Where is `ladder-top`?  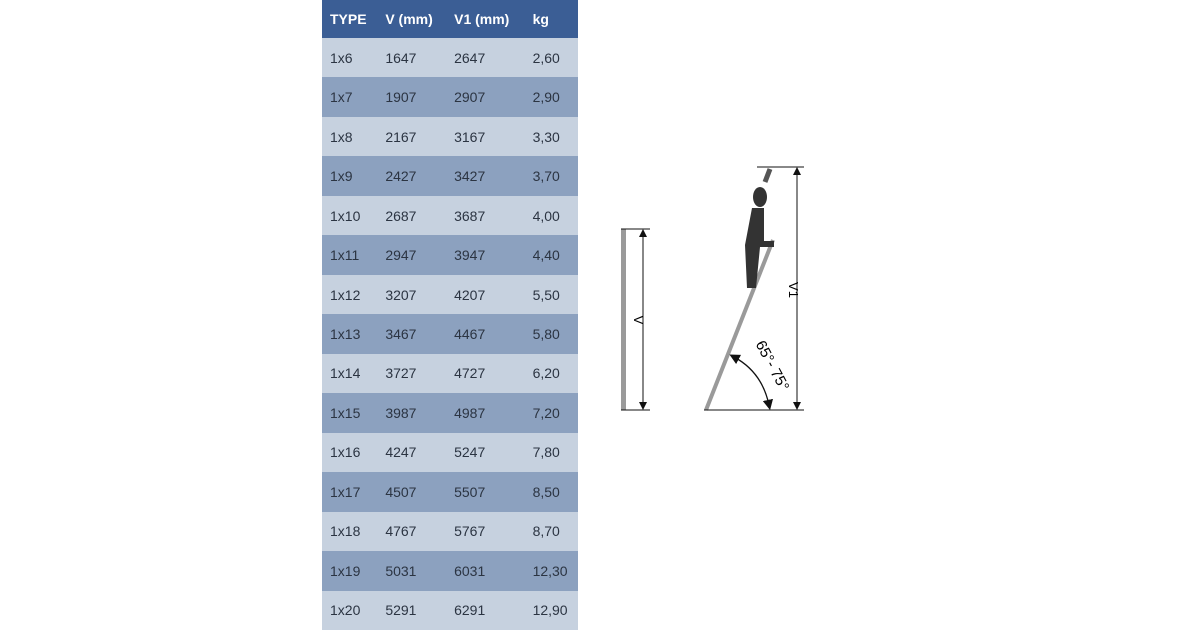
ladder-top is located at coordinates (767, 175).